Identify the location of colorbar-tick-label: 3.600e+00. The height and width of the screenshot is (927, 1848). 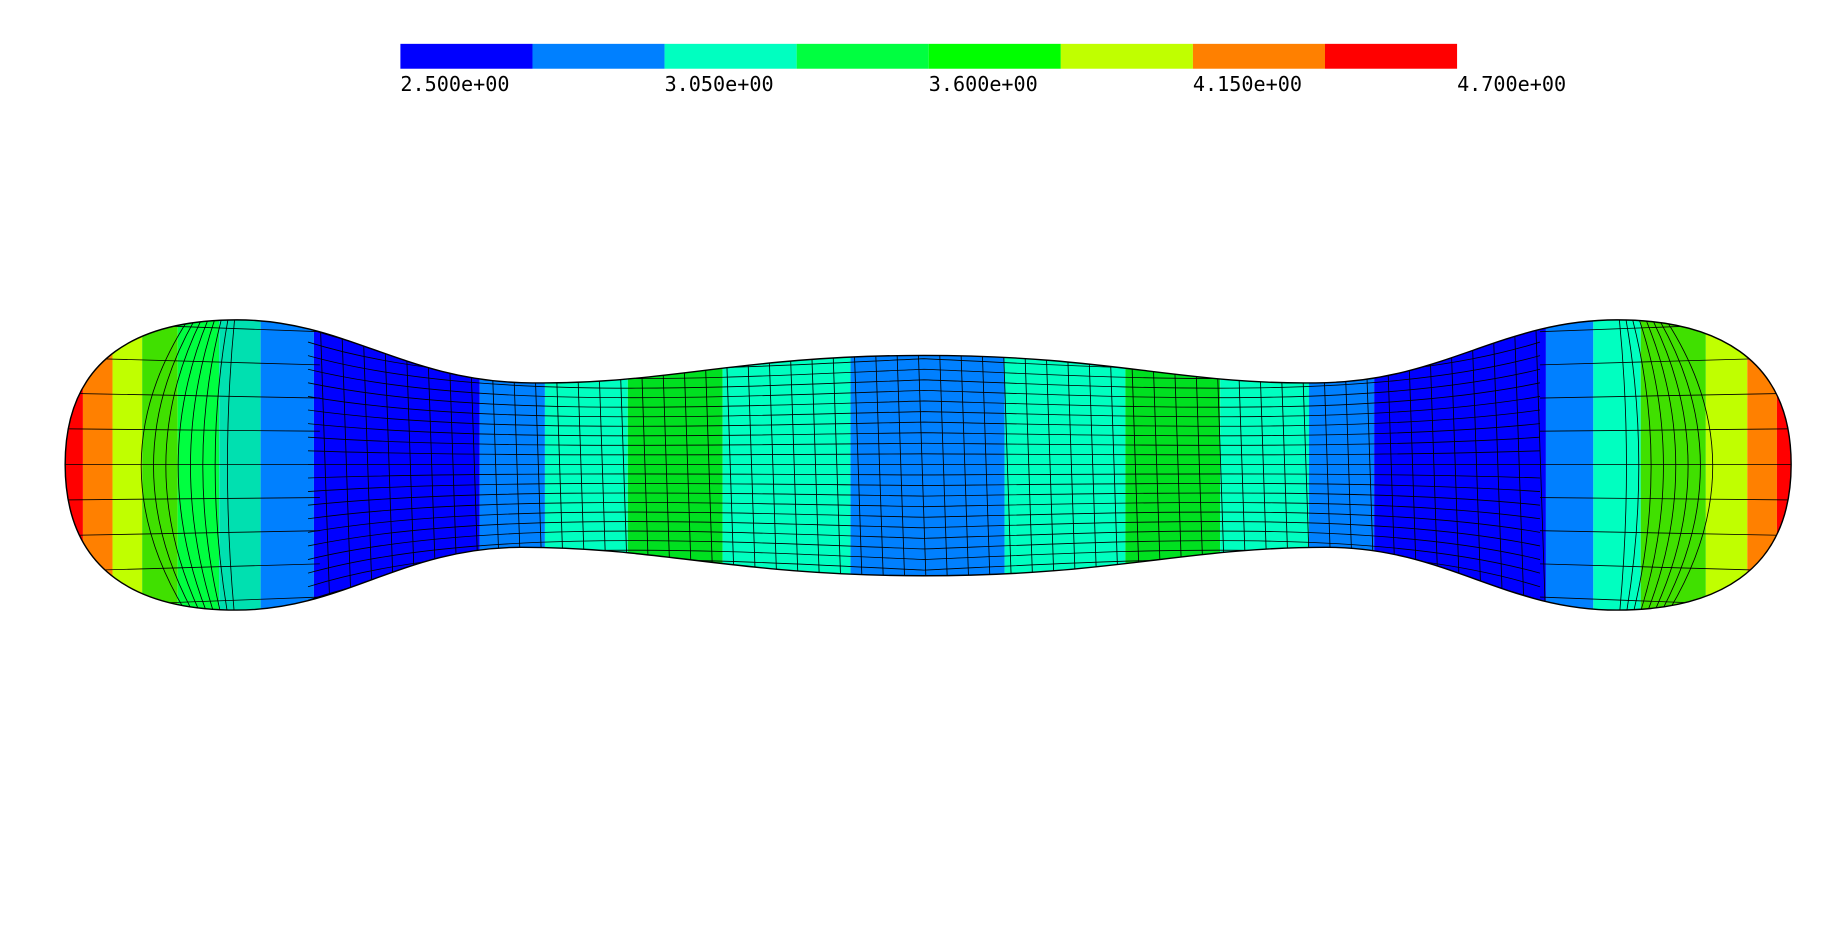
(983, 84).